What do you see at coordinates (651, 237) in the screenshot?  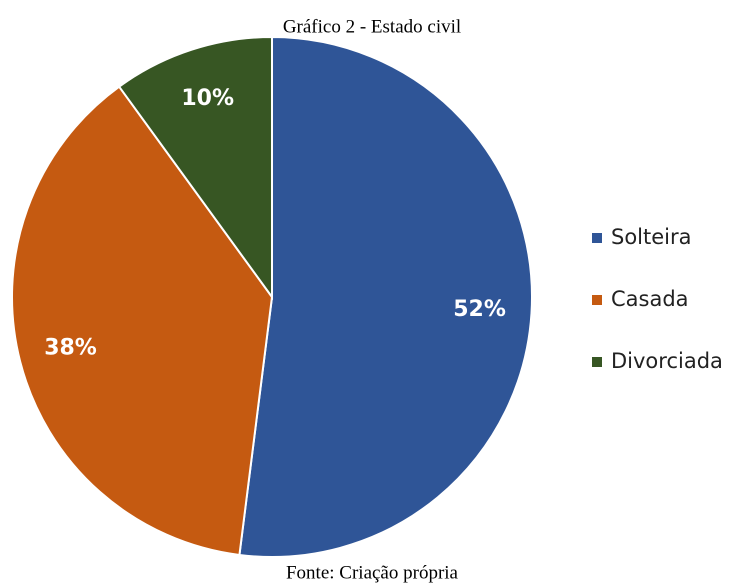 I see `legend-label: Solteira` at bounding box center [651, 237].